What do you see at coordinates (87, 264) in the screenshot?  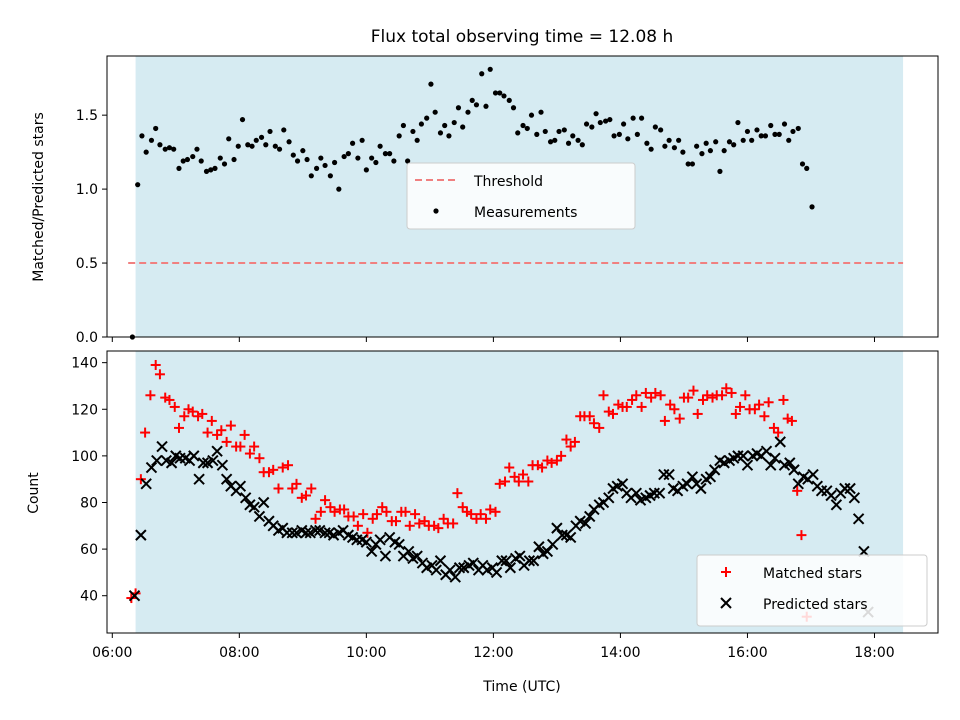 I see `y-tick-label: 0.5` at bounding box center [87, 264].